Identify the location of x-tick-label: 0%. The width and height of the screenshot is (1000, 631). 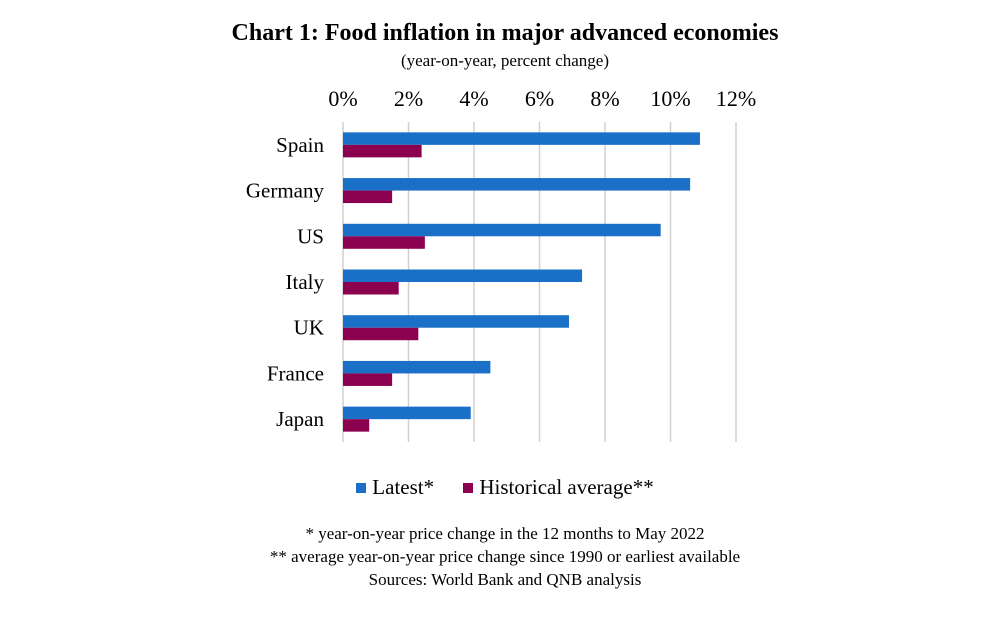
(342, 98).